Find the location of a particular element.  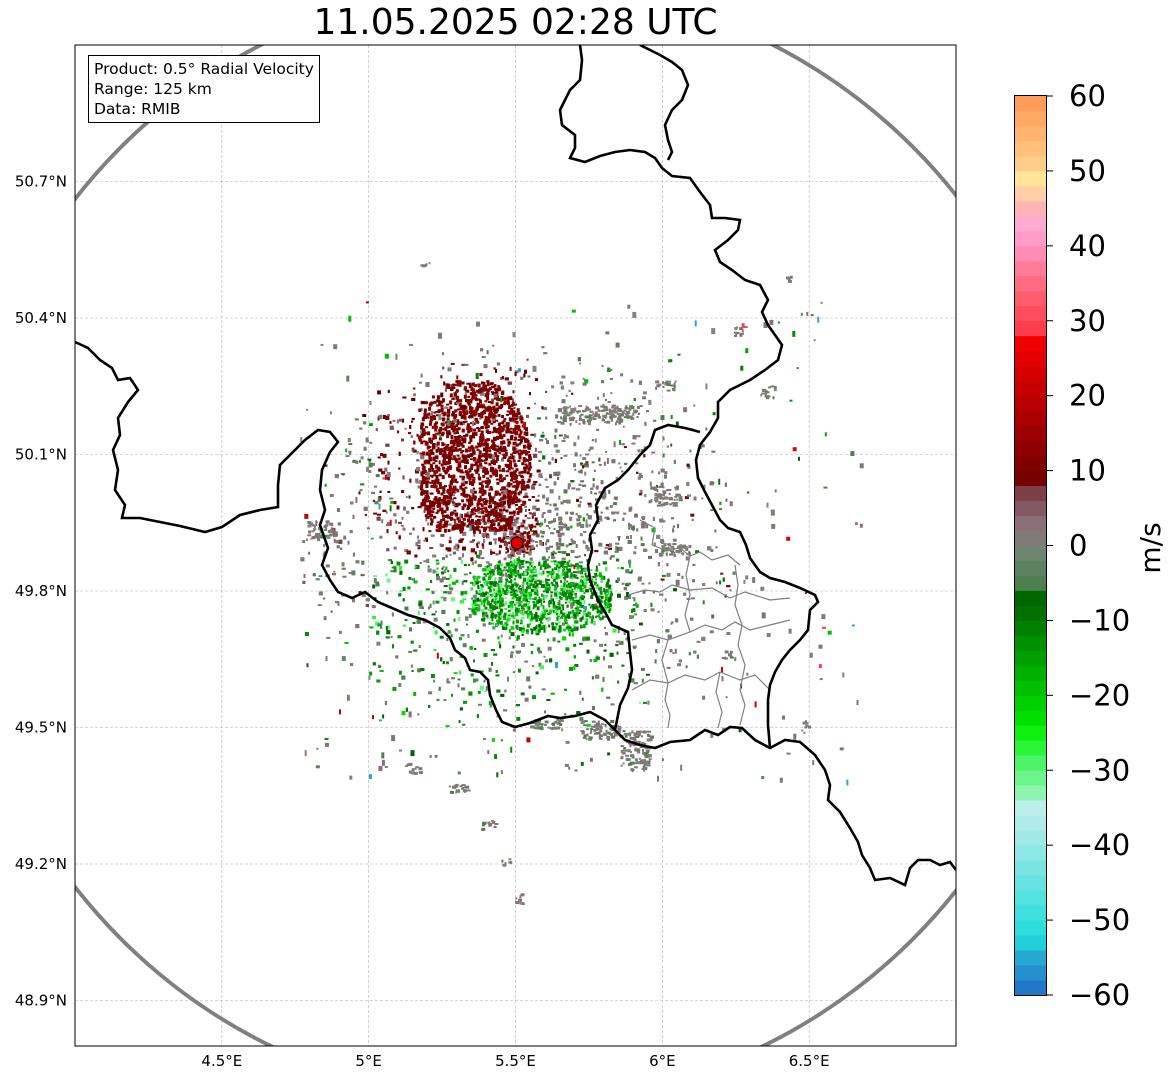

country-border-belgium-luxembourg-germany is located at coordinates (689, 397).